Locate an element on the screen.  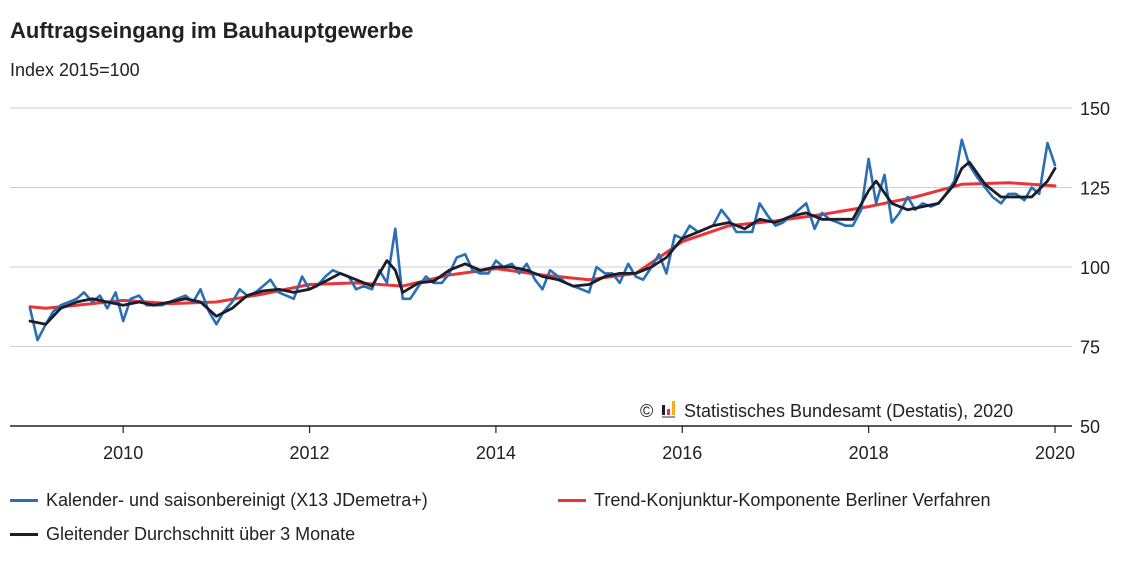
legend-swatch-red is located at coordinates (572, 500).